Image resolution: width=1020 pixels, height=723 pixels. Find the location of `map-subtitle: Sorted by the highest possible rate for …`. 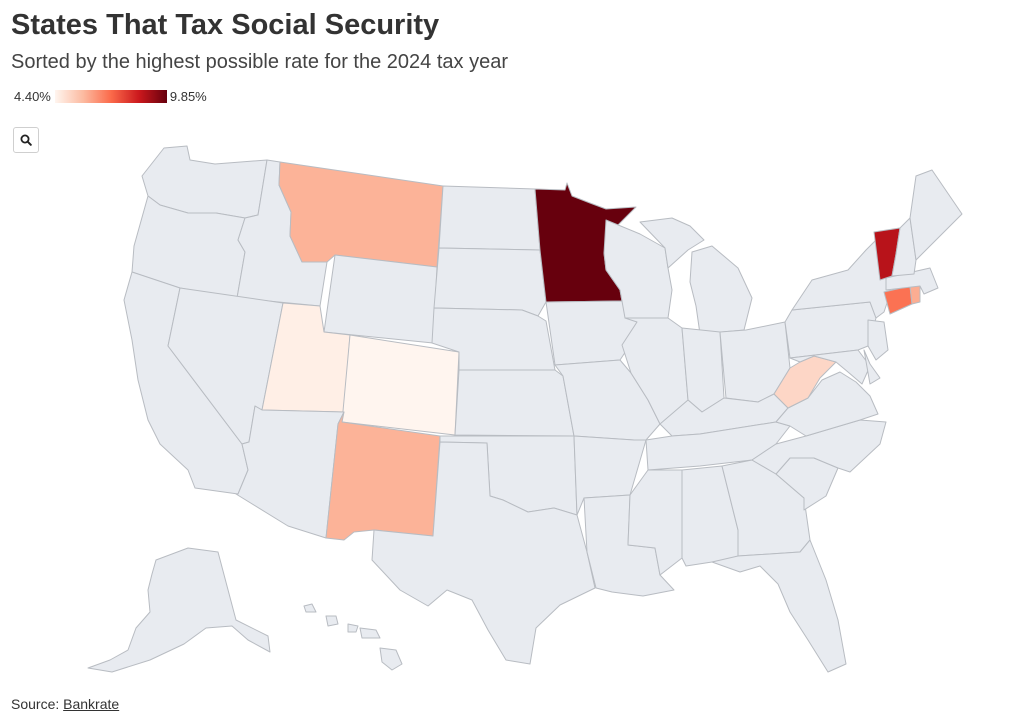

map-subtitle: Sorted by the highest possible rate for … is located at coordinates (259, 62).